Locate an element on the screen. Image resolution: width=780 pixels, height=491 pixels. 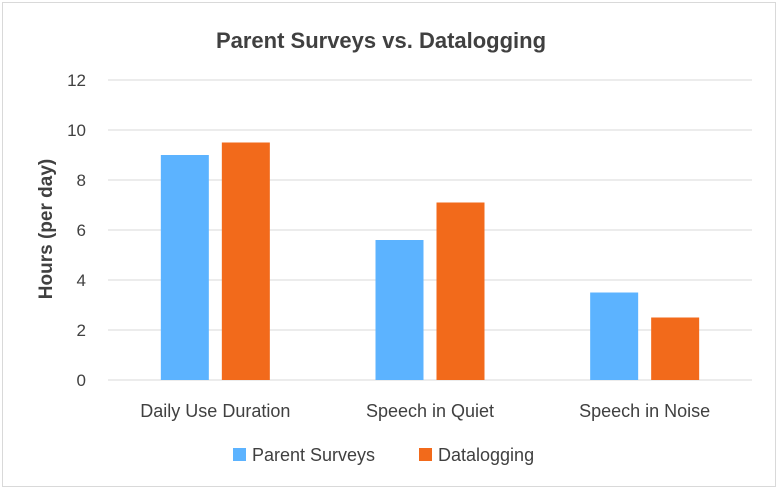
x-category-label: Daily Use Duration is located at coordinates (215, 411).